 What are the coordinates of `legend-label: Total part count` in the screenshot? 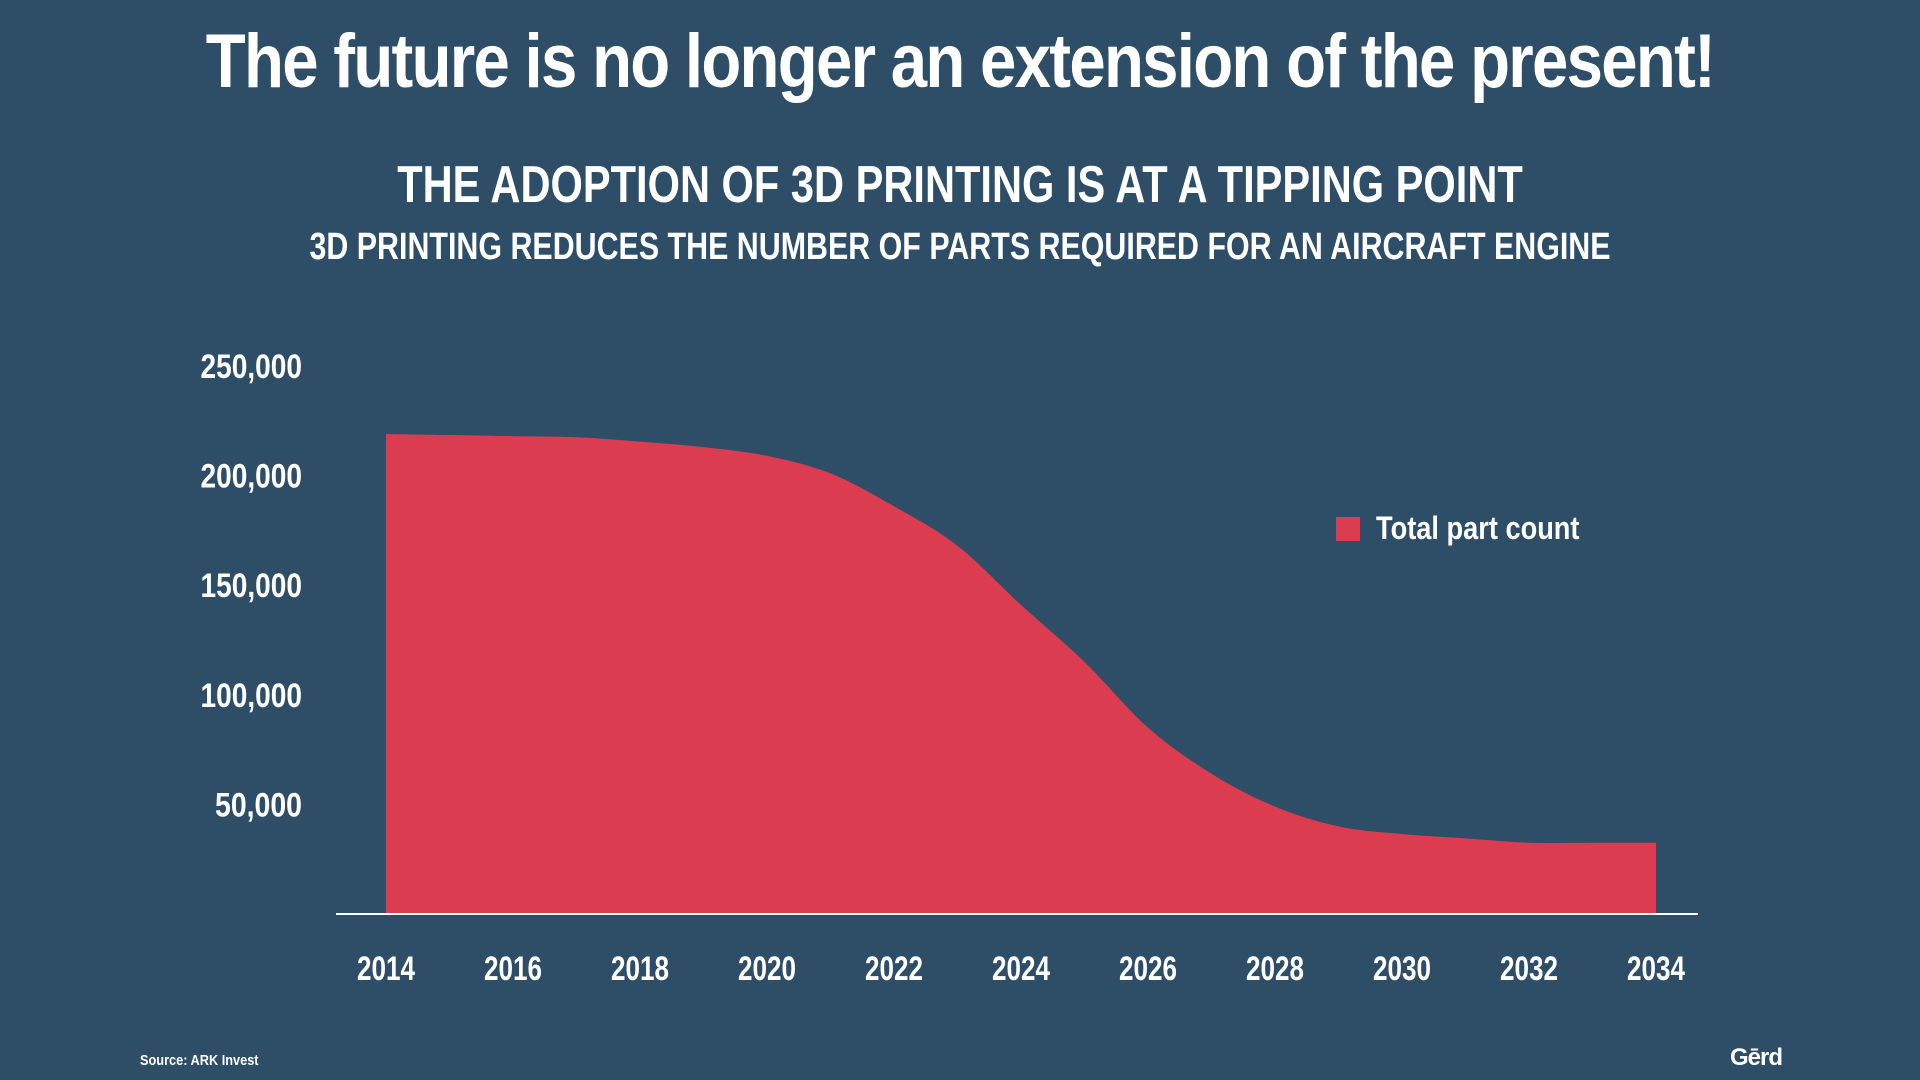 It's located at (1478, 528).